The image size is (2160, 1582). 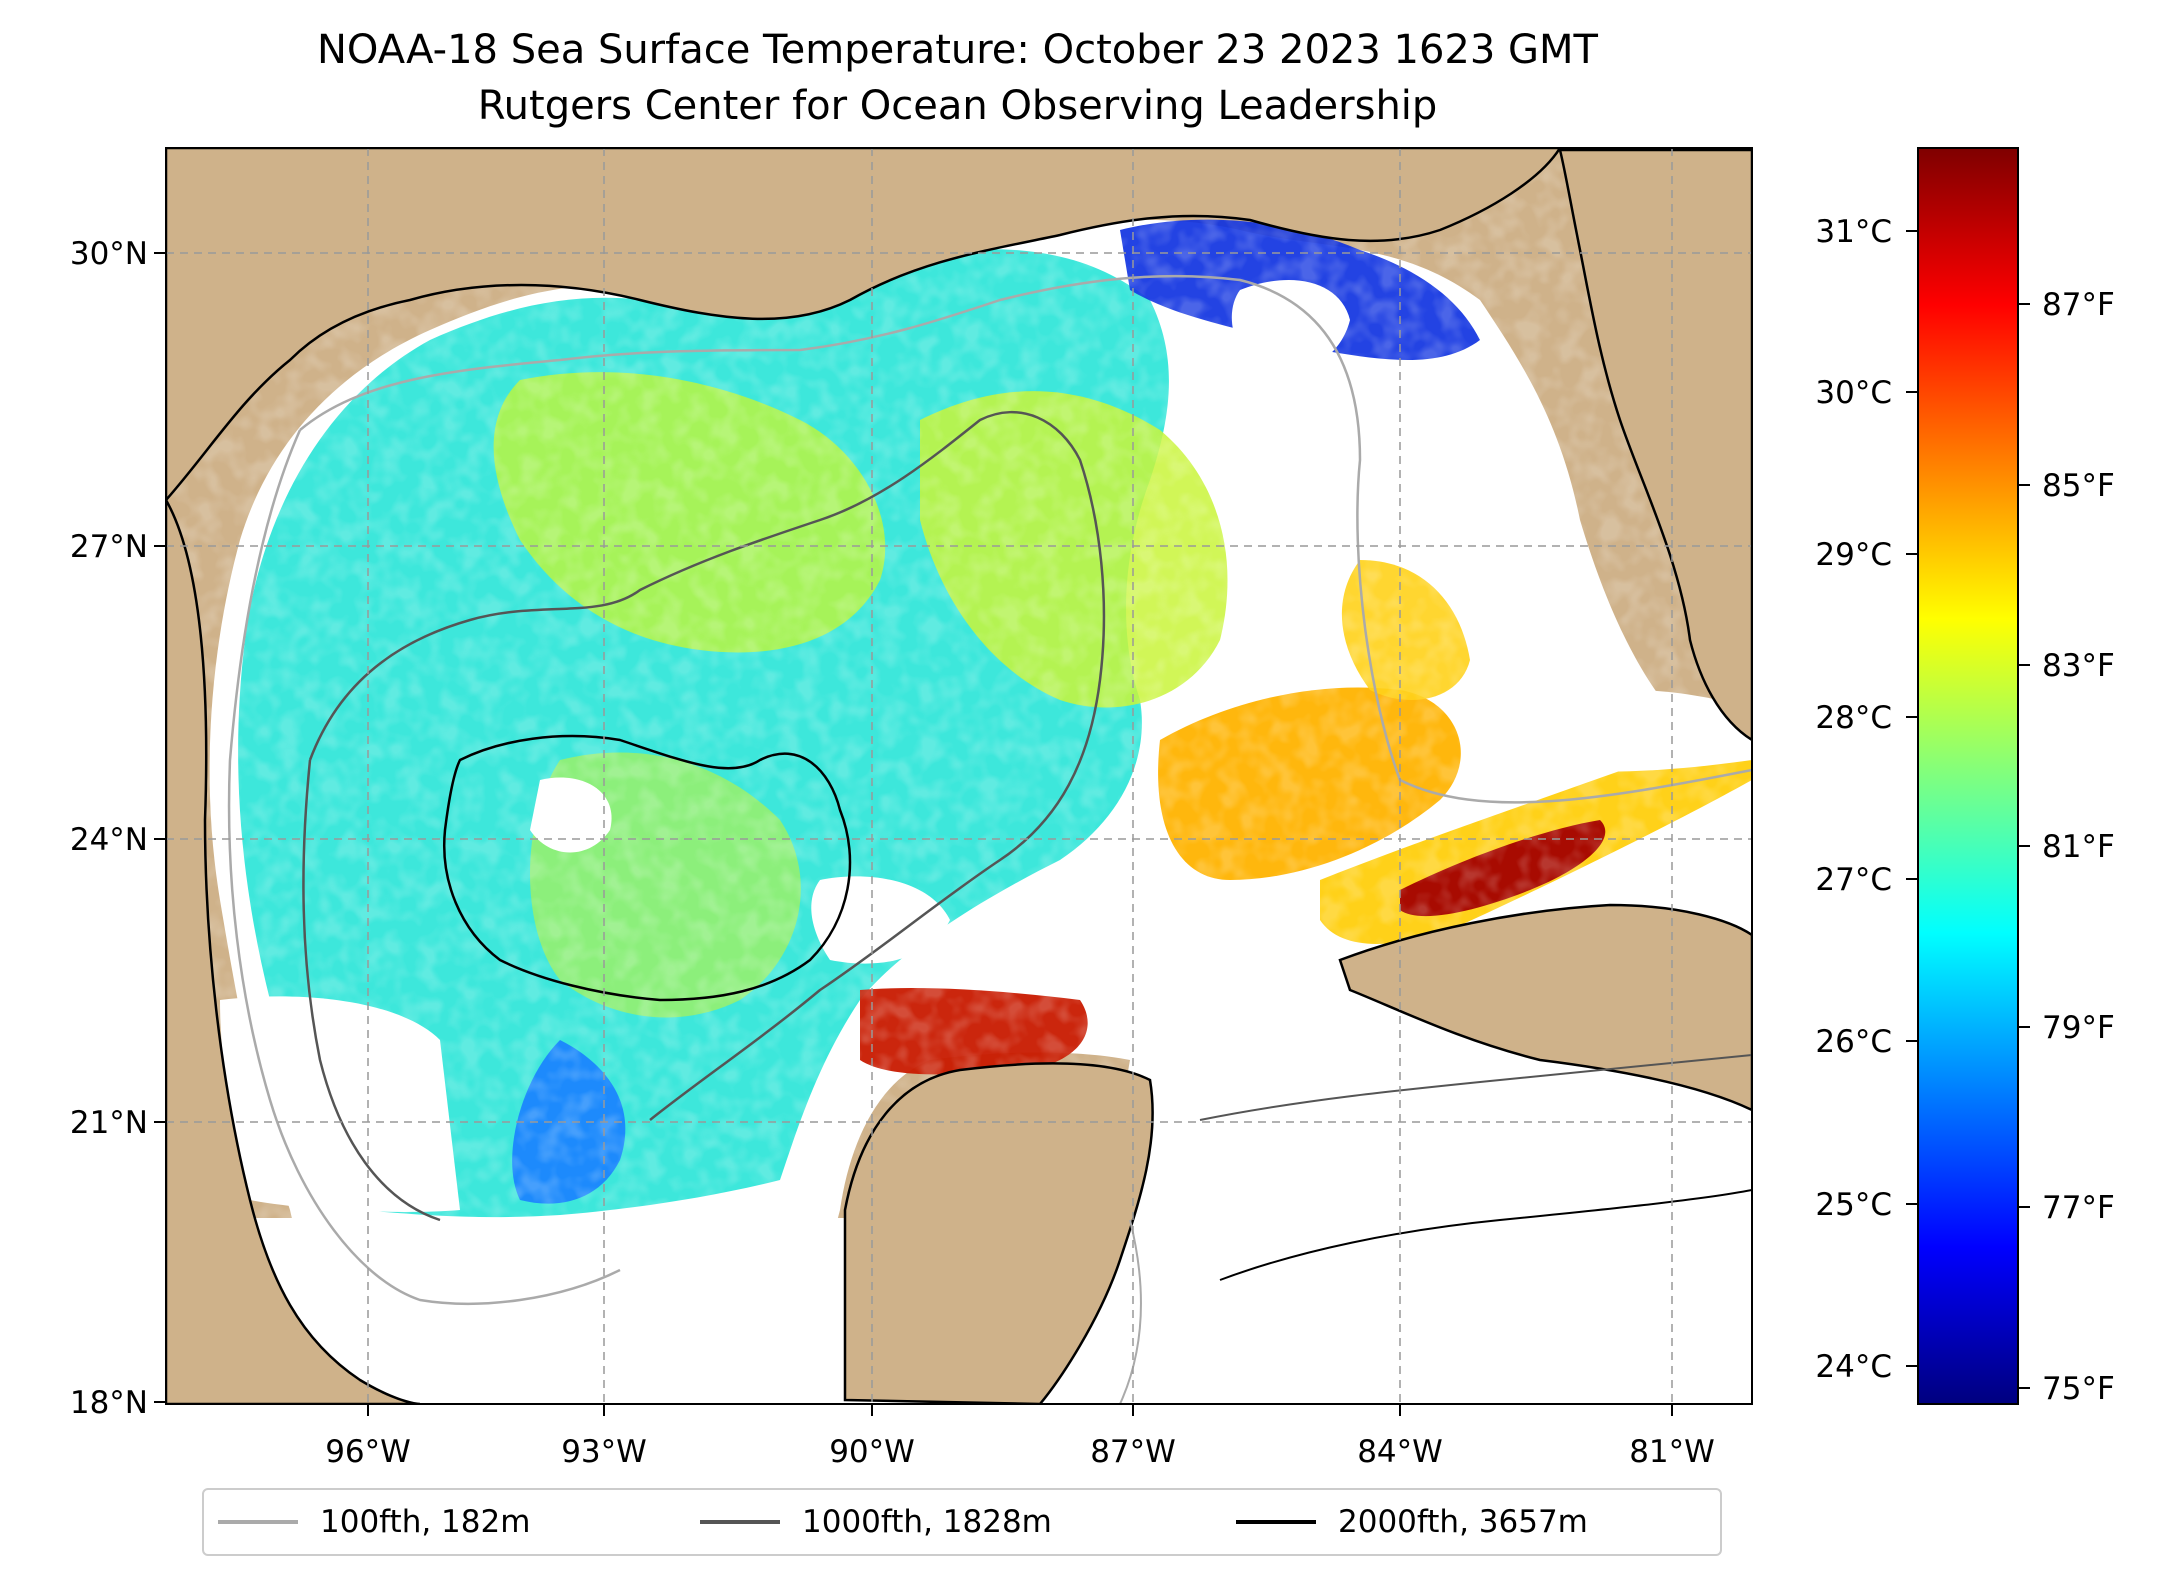 I want to click on colorbar-gradient, so click(x=1968, y=776).